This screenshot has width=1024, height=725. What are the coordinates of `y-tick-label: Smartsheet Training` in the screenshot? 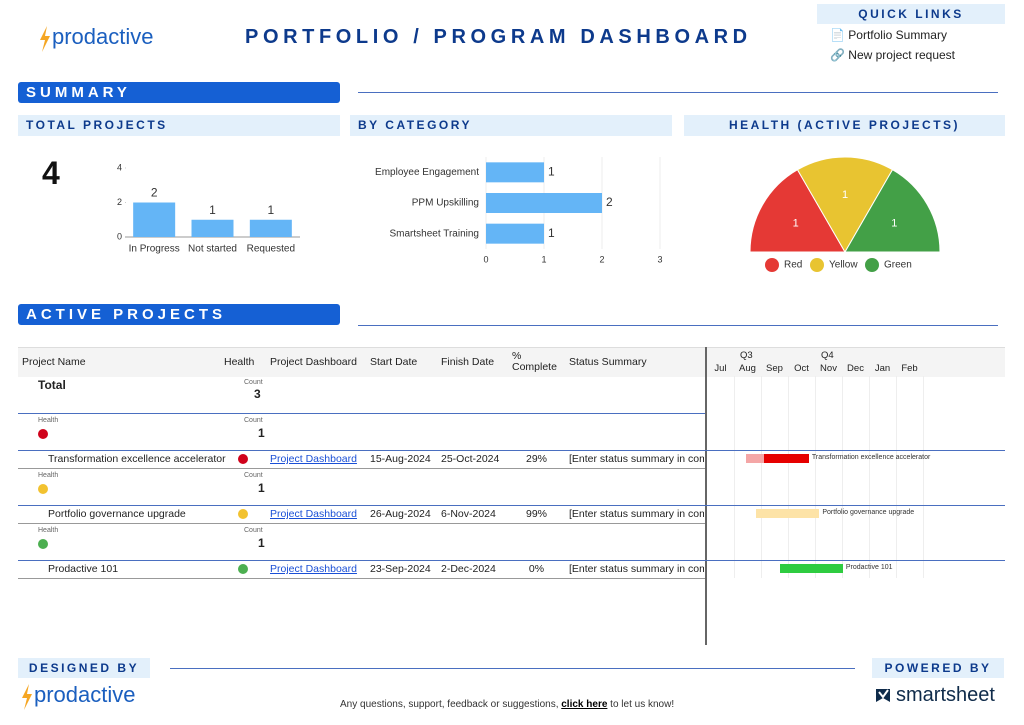 It's located at (435, 233).